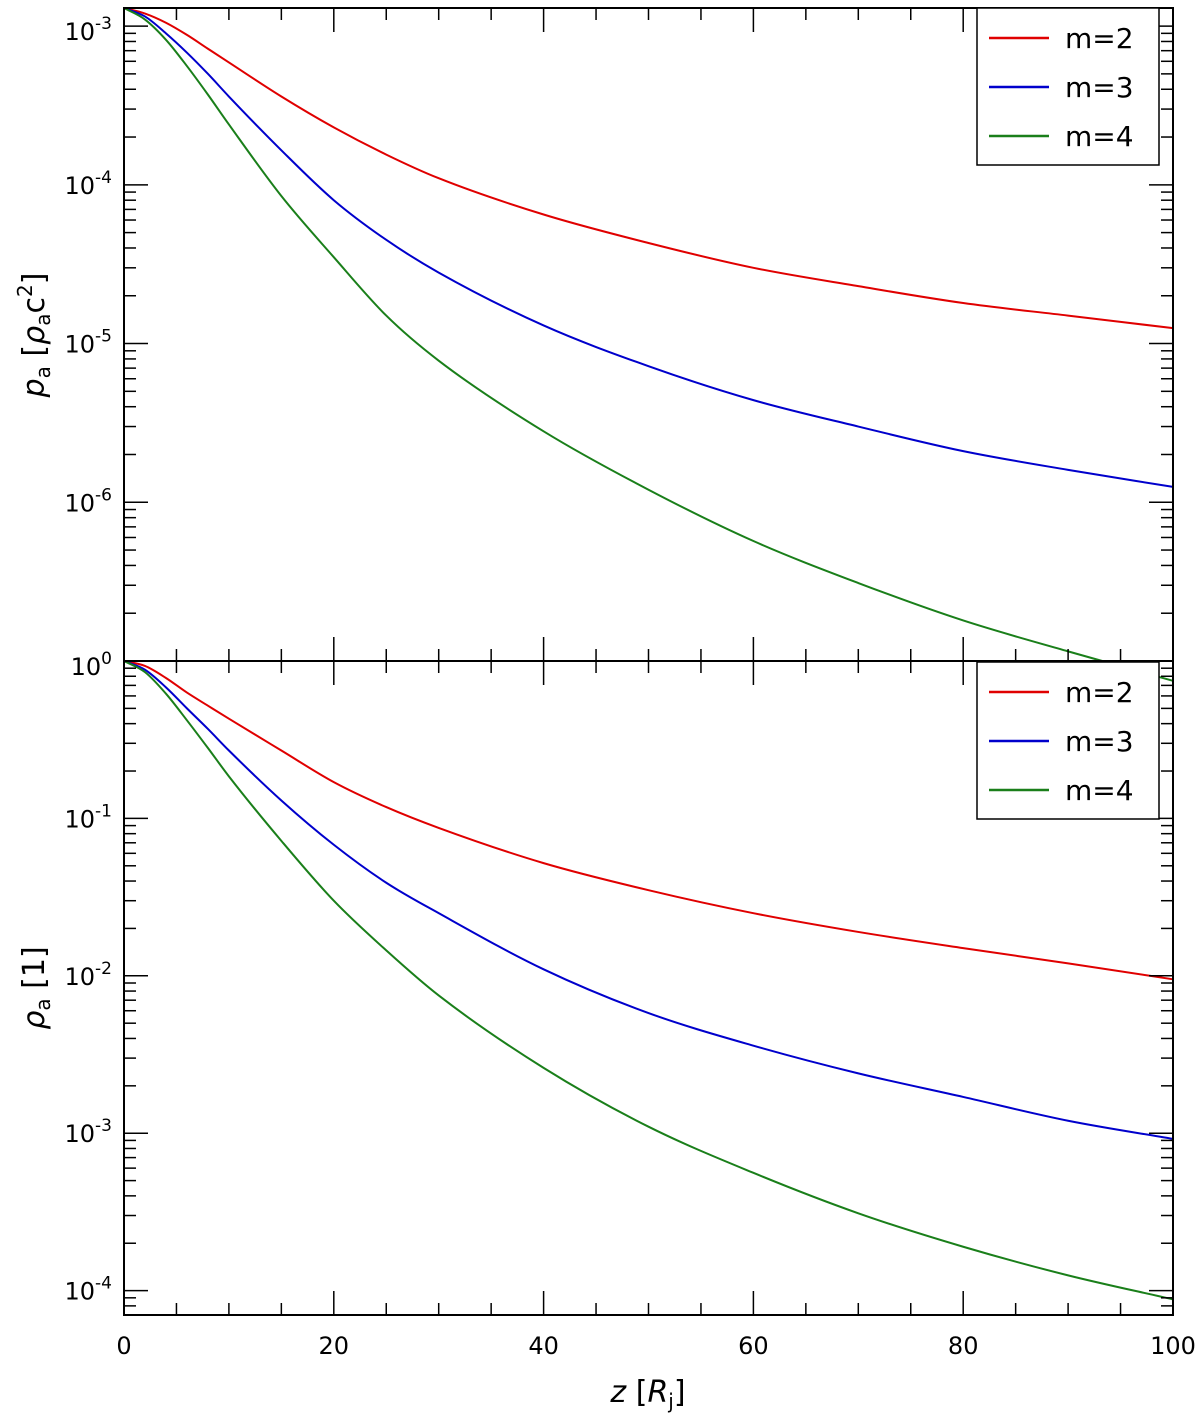 This screenshot has height=1416, width=1200. I want to click on top-y-axis-label: pa [ρac2], so click(34, 336).